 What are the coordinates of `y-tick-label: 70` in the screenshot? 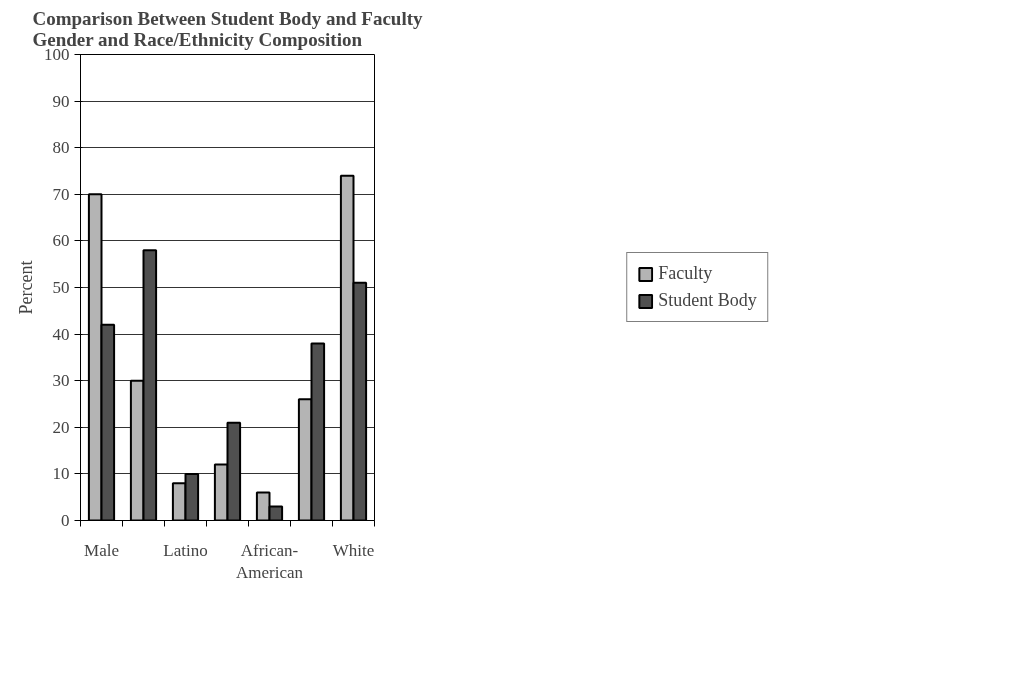 It's located at (61, 194).